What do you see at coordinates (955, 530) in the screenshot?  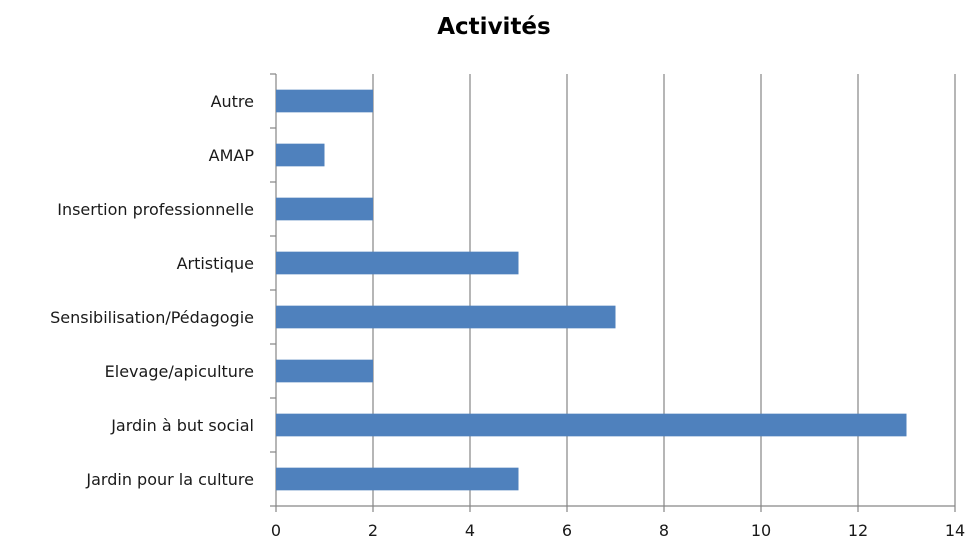 I see `x-tick-label: 14` at bounding box center [955, 530].